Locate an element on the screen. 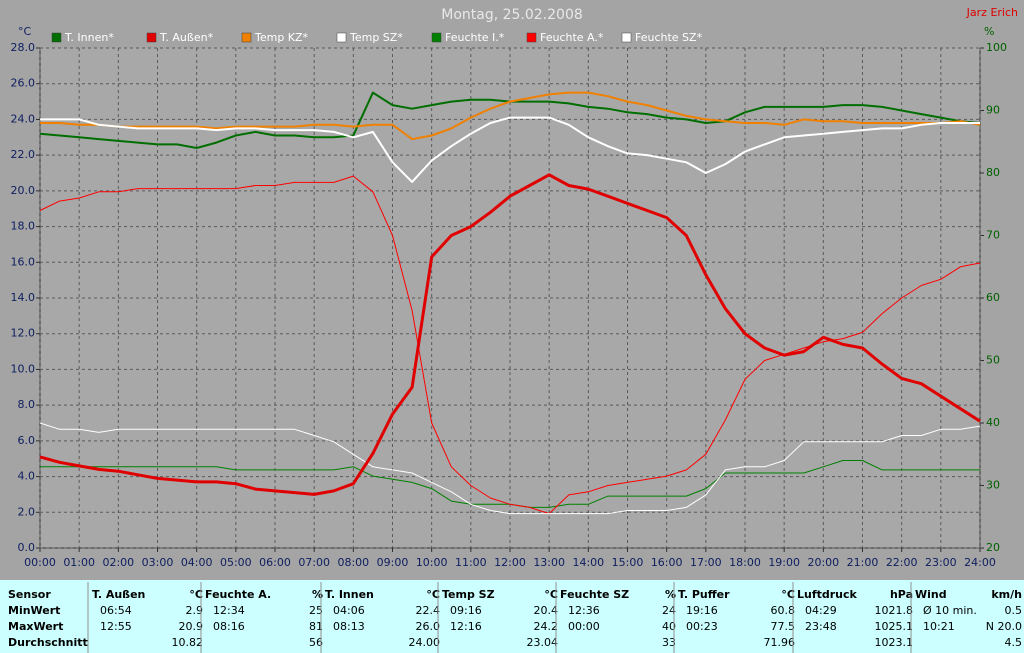 The image size is (1024, 653). cell-value: 24.2 is located at coordinates (546, 626).